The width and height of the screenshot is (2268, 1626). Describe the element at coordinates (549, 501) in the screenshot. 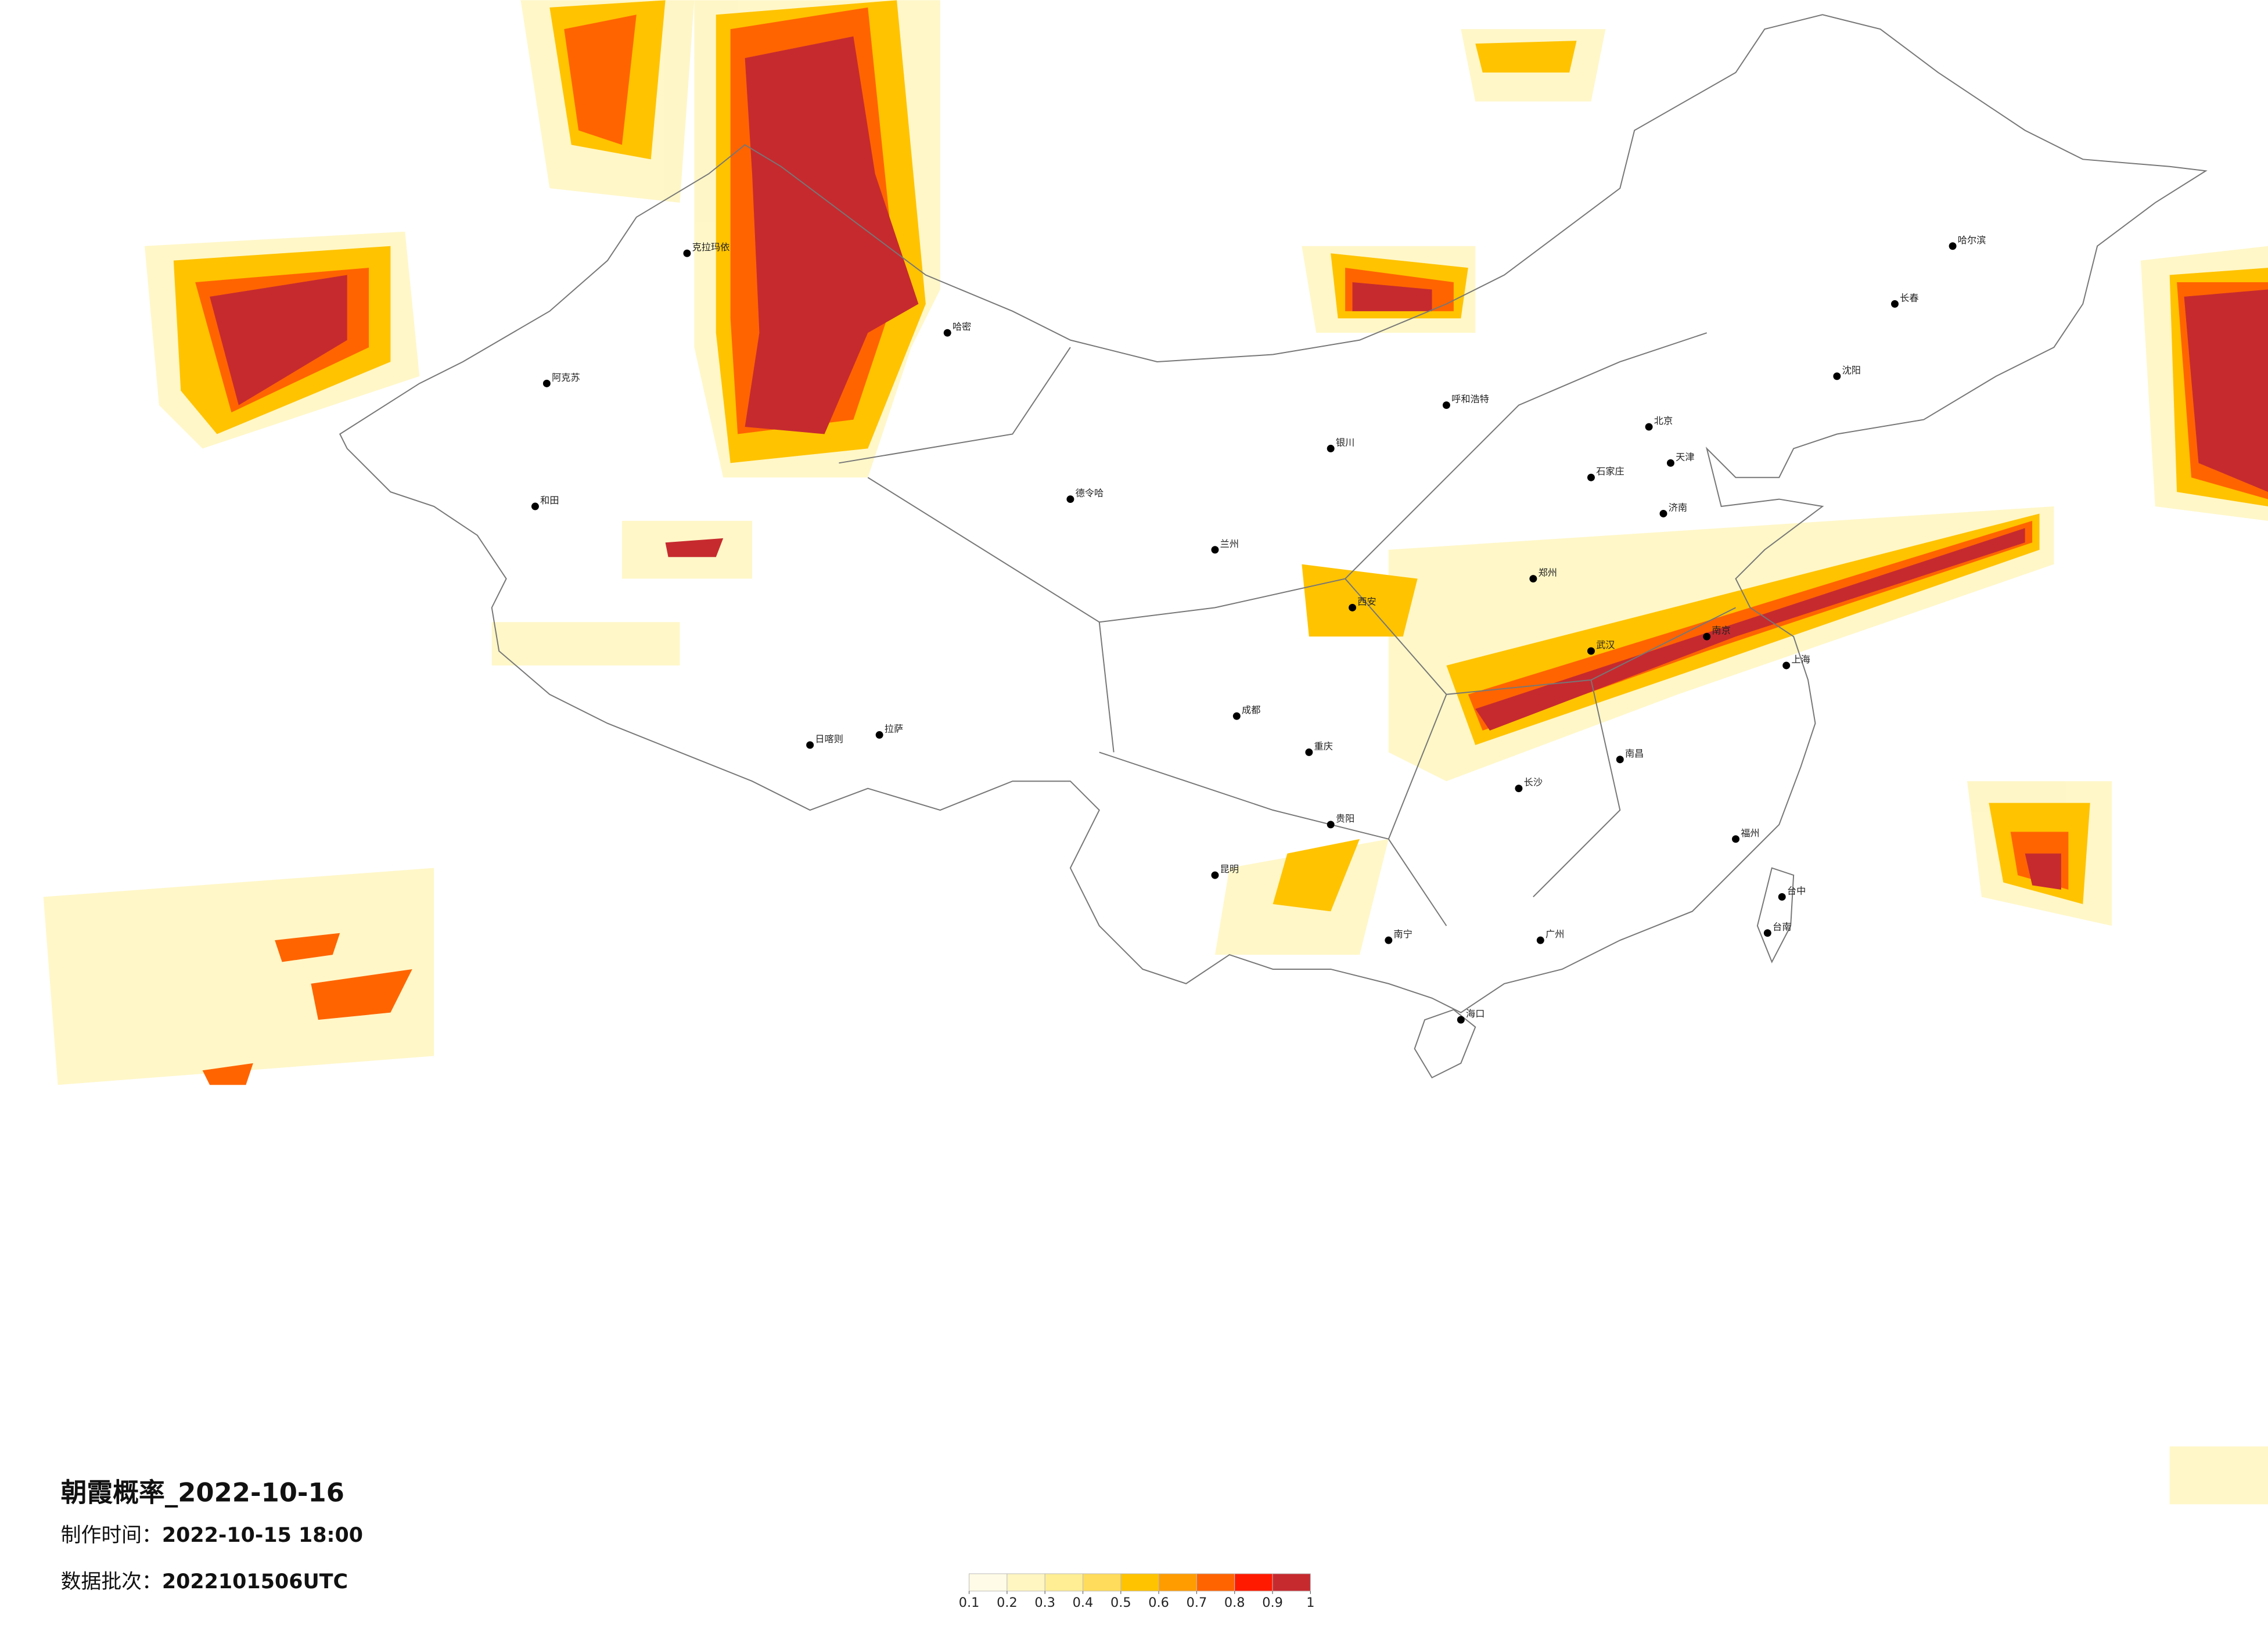

I see `city-label: 和田` at that location.